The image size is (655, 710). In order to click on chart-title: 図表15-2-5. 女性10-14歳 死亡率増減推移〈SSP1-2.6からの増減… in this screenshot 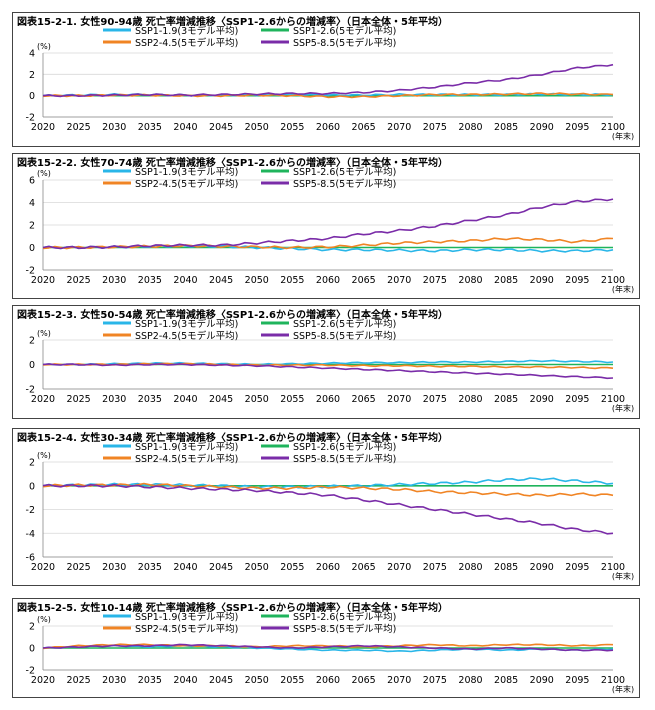, I will do `click(232, 607)`.